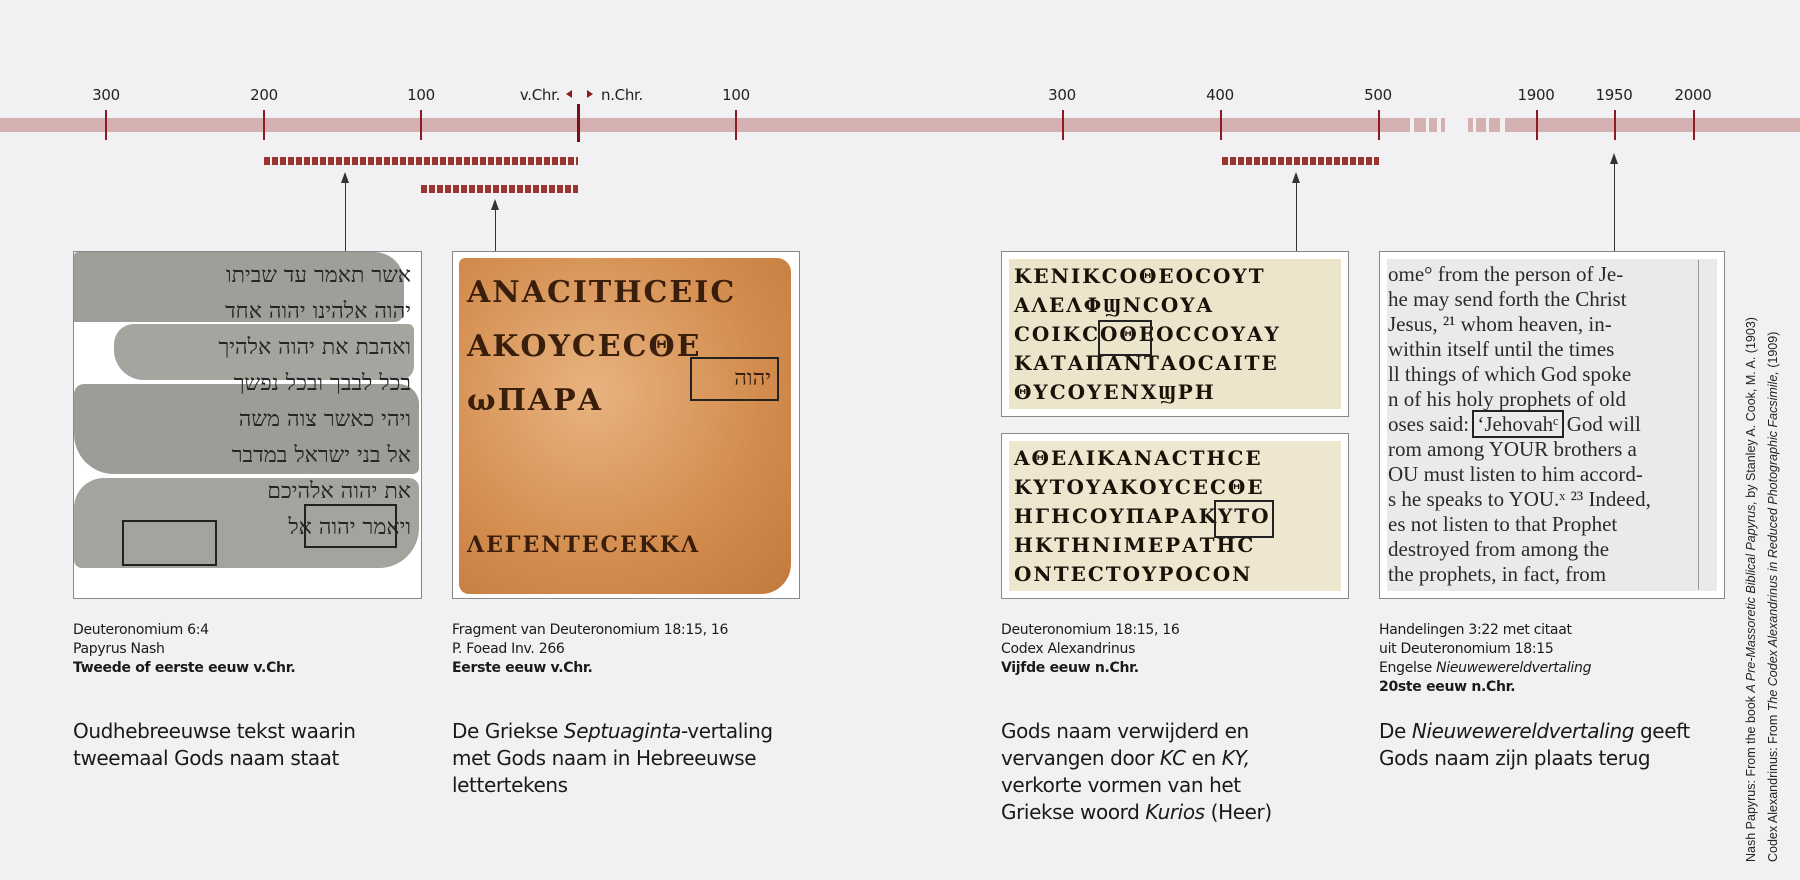 The height and width of the screenshot is (880, 1800). I want to click on page, so click(1552, 425).